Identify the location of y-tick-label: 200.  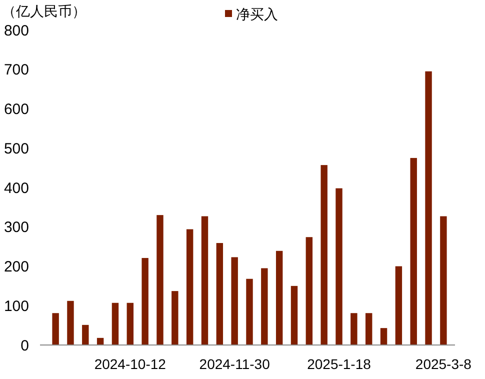
(16, 267).